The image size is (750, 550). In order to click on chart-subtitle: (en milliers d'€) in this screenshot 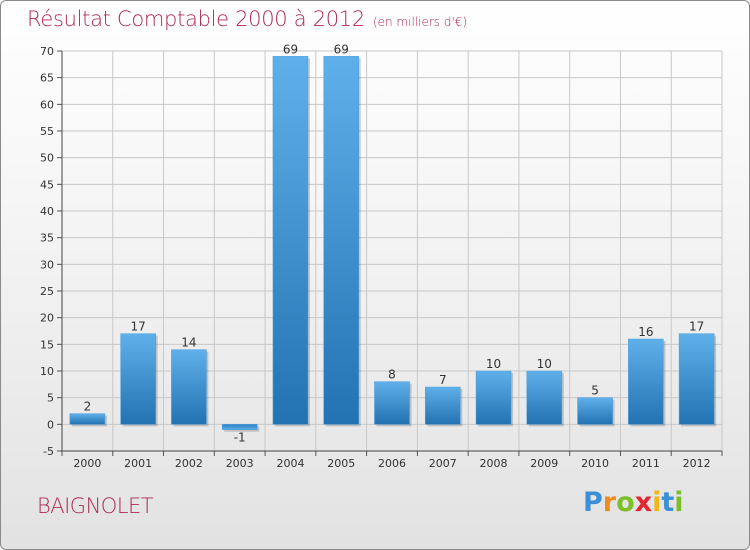, I will do `click(420, 22)`.